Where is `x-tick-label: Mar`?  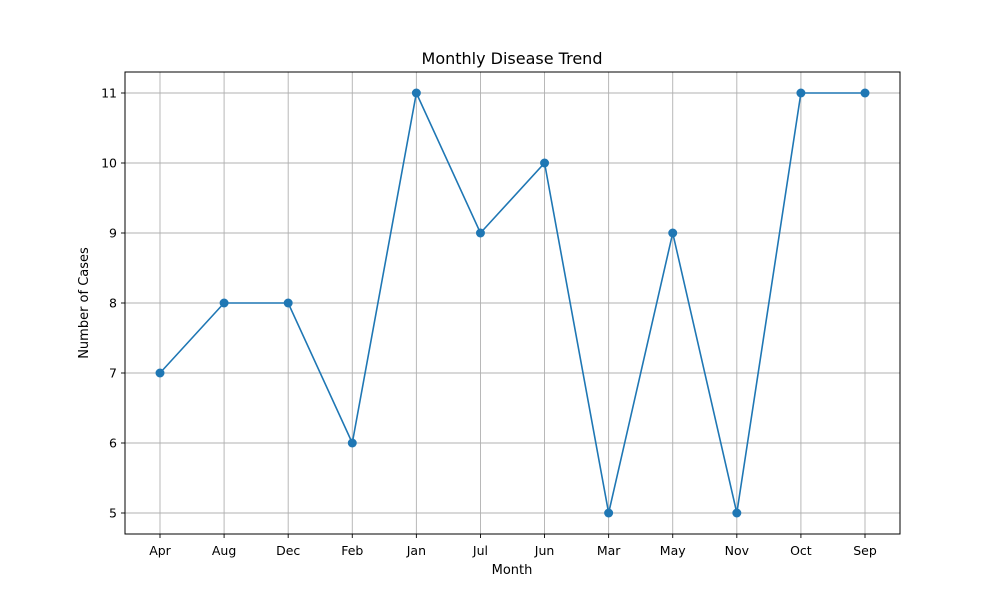
x-tick-label: Mar is located at coordinates (609, 550).